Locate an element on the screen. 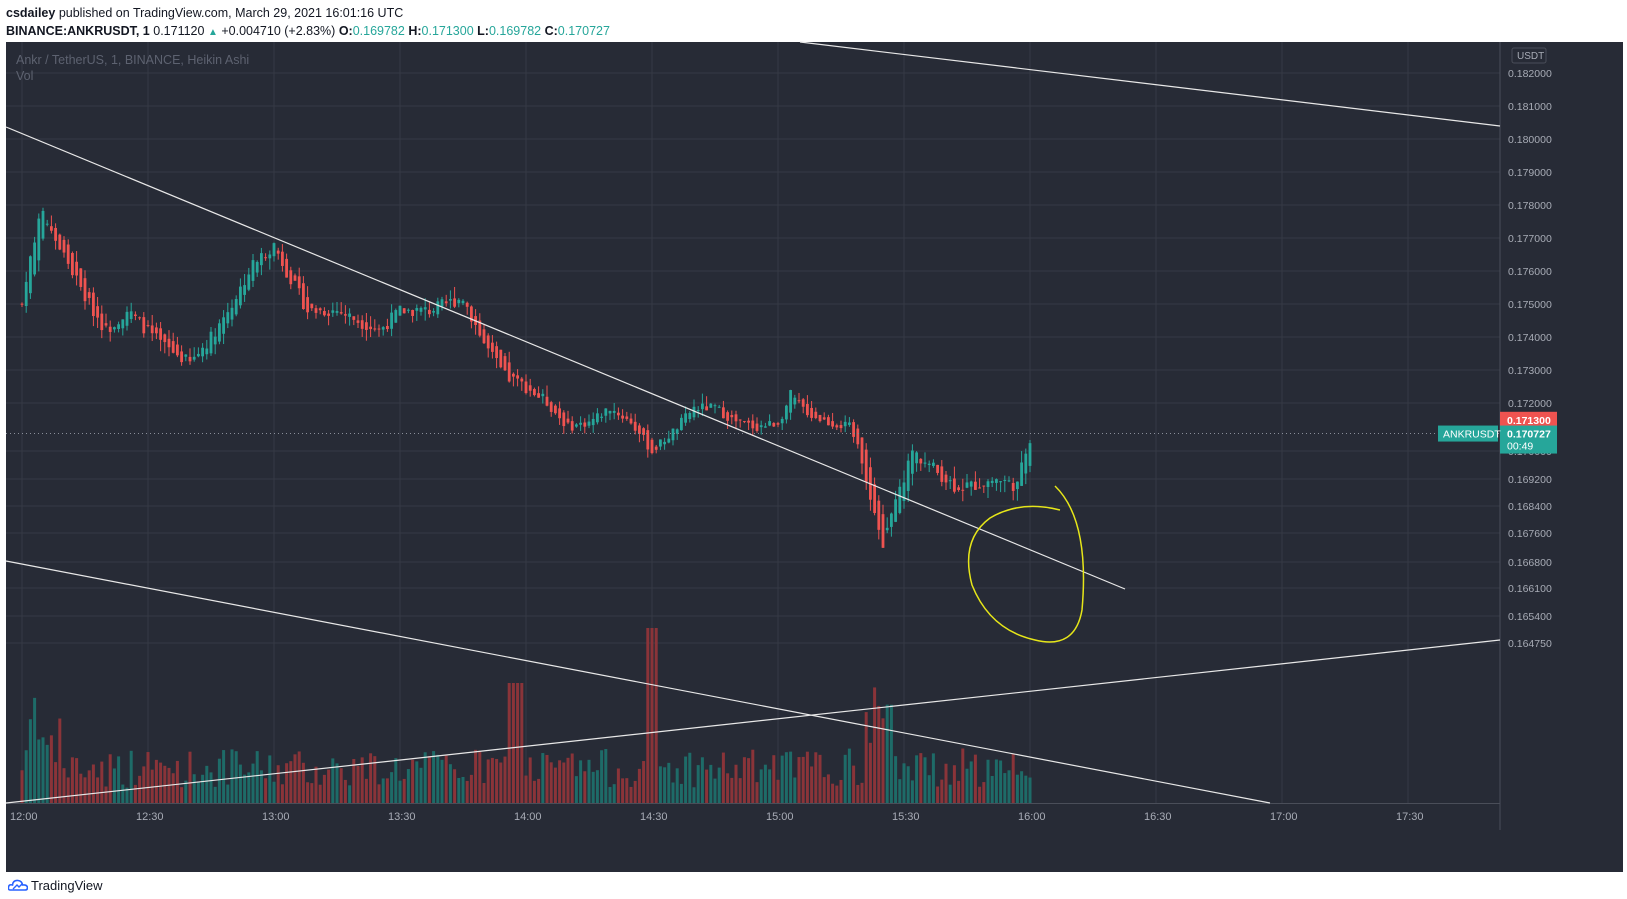  y-tick-label: 0.179000 is located at coordinates (1530, 173).